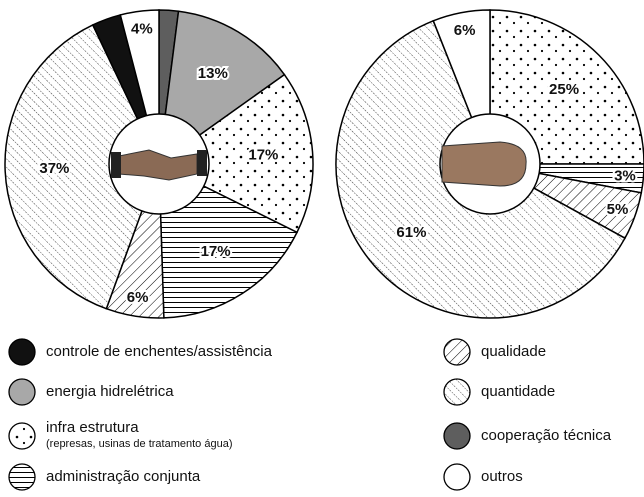 Image resolution: width=644 pixels, height=497 pixels. What do you see at coordinates (618, 209) in the screenshot?
I see `value-label: 5%` at bounding box center [618, 209].